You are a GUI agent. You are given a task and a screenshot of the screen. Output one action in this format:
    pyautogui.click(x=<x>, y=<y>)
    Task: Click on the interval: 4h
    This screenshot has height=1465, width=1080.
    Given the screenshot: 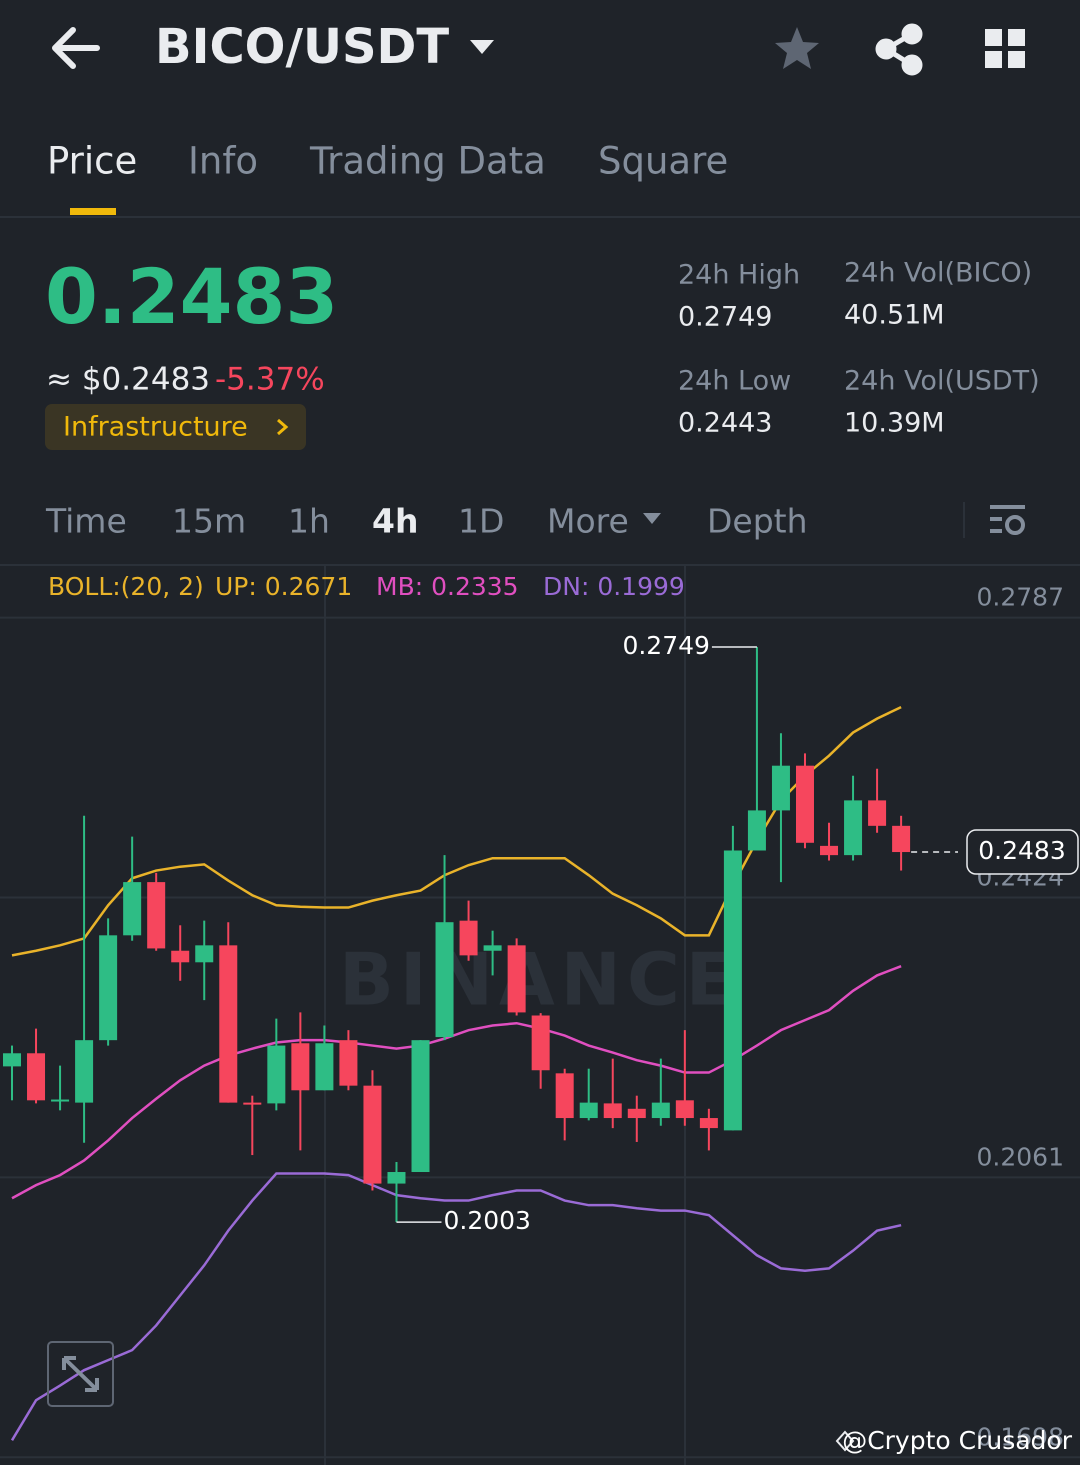 What is the action you would take?
    pyautogui.click(x=395, y=521)
    